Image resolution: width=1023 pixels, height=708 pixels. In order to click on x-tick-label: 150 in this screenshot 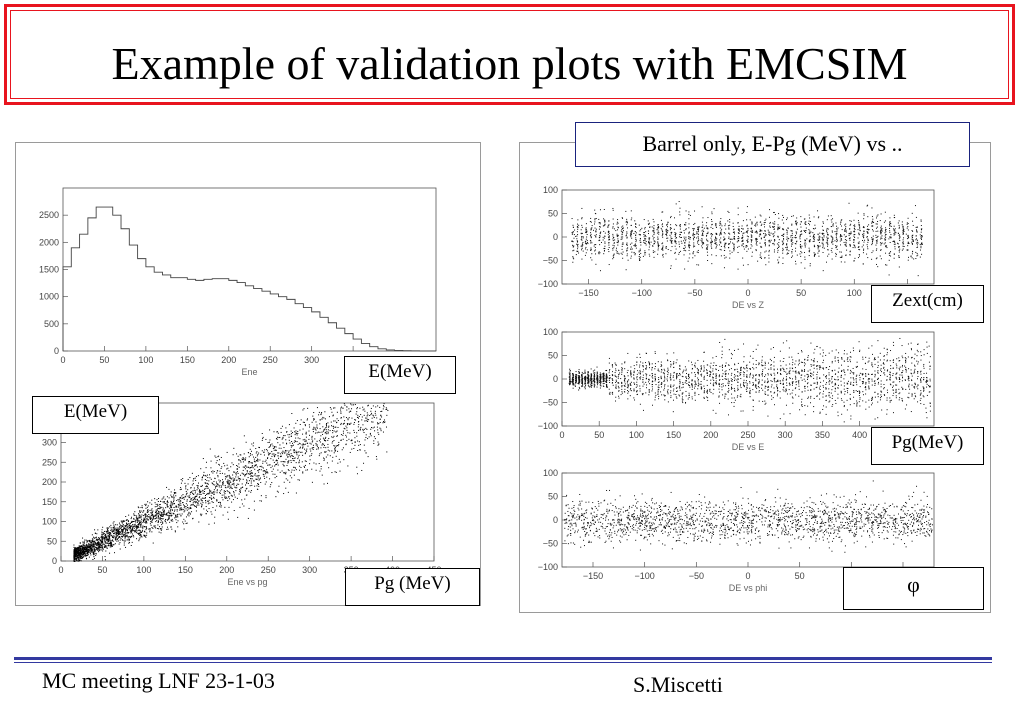, I will do `click(187, 360)`.